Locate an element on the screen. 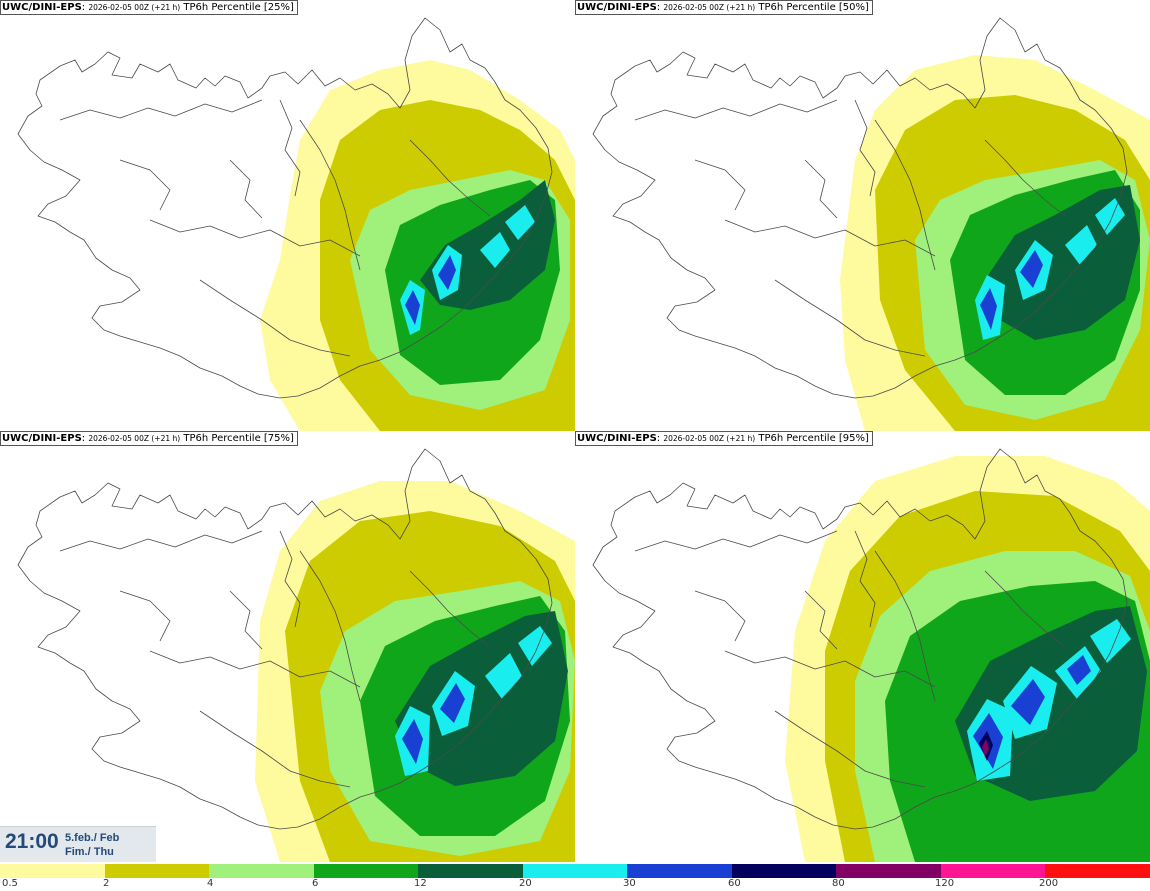  precip-colorbar: 0.5 2 4 6 12 20 30 60 80 120 200 is located at coordinates (575, 876).